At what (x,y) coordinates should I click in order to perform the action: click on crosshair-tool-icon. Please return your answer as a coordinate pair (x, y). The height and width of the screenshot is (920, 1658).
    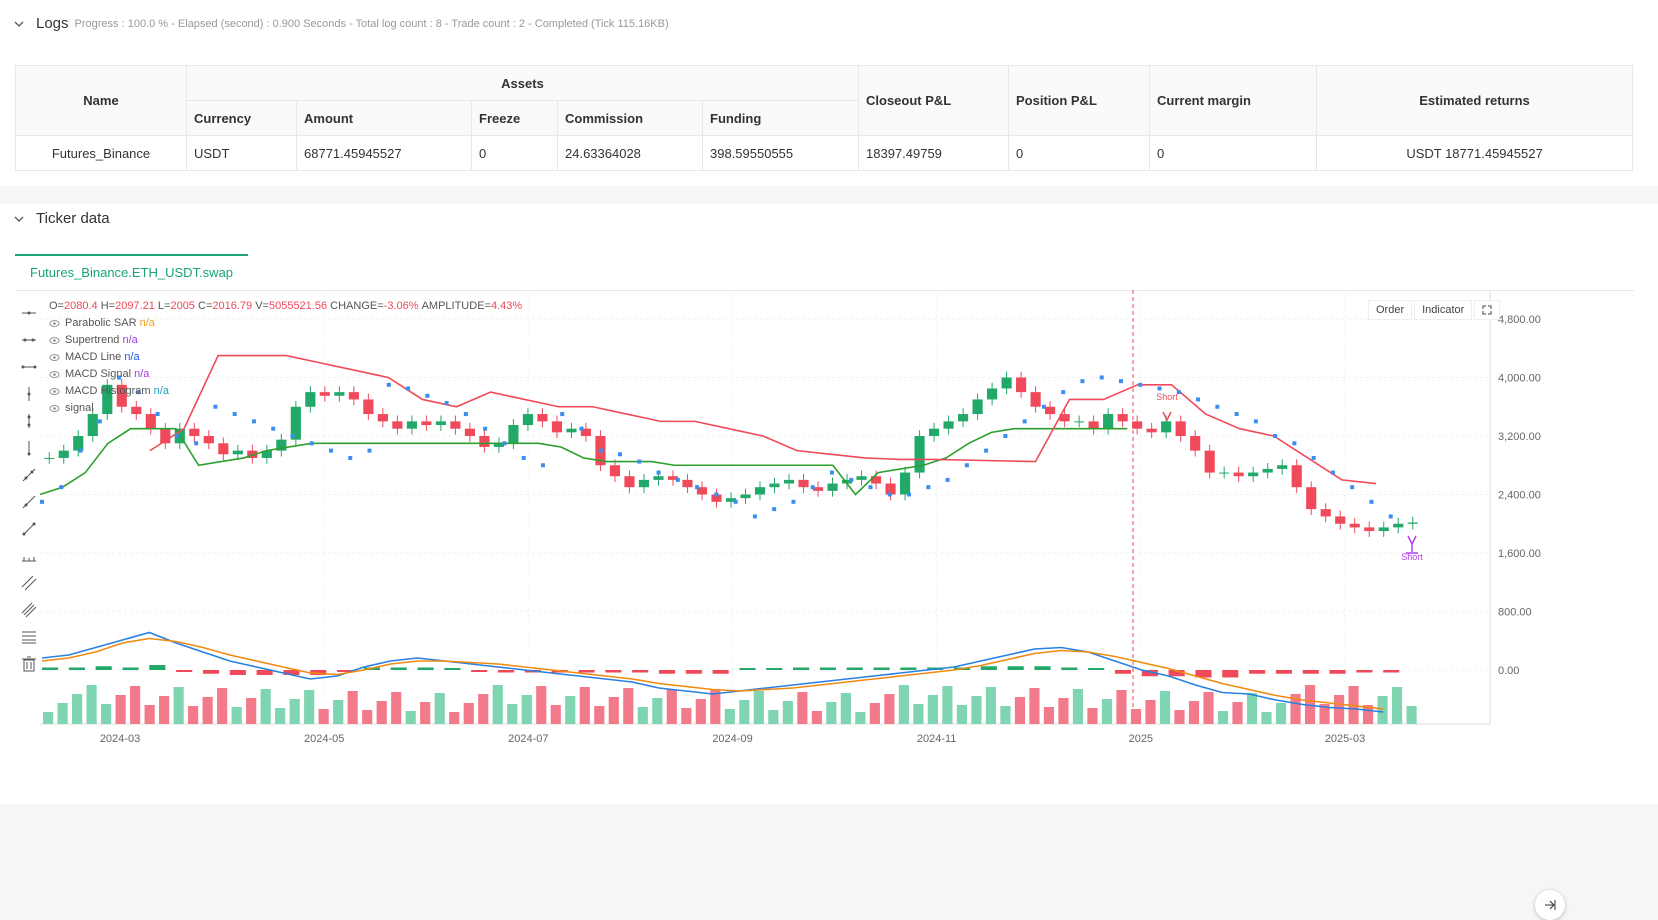
    Looking at the image, I should click on (29, 313).